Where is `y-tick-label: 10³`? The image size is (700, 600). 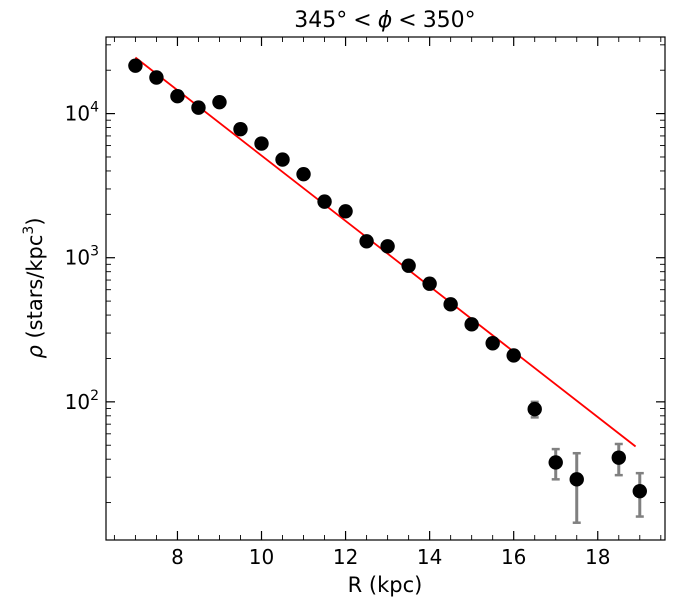 y-tick-label: 10³ is located at coordinates (82, 257).